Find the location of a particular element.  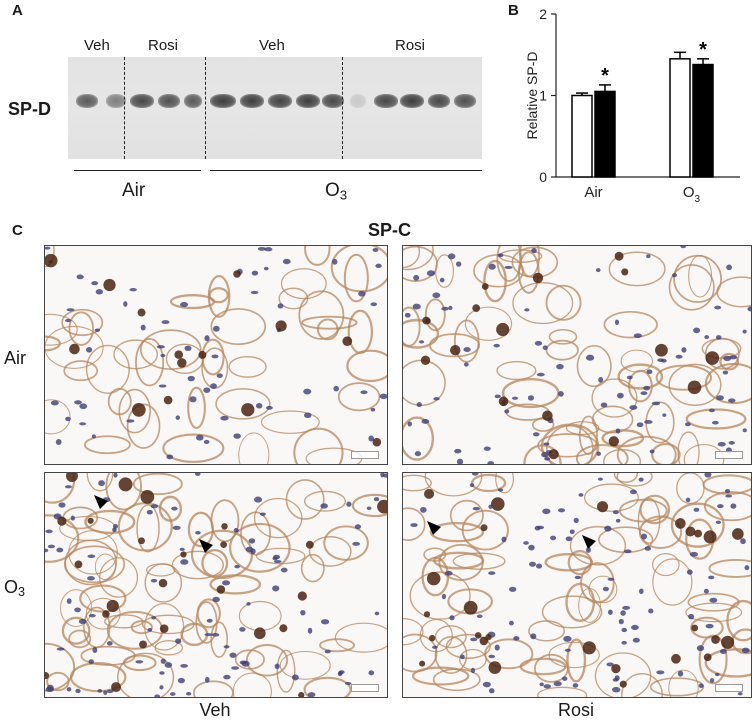

scale-bar is located at coordinates (365, 688).